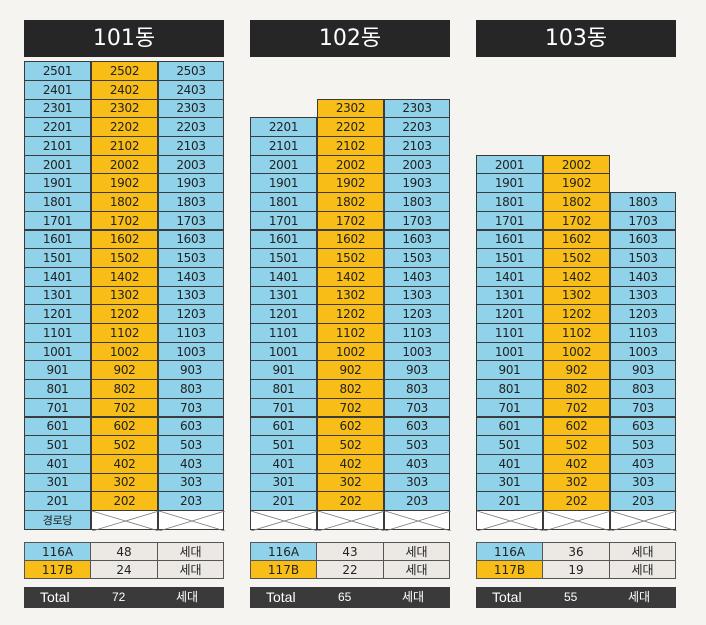 The width and height of the screenshot is (706, 625). Describe the element at coordinates (124, 407) in the screenshot. I see `unit-cell: 702` at that location.